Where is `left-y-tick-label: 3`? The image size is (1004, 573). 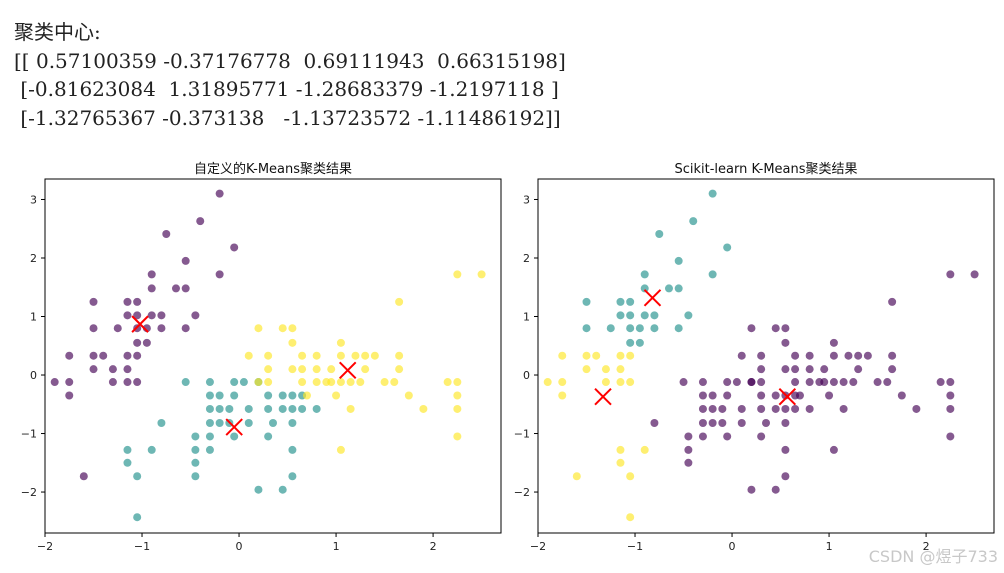 left-y-tick-label: 3 is located at coordinates (33, 199).